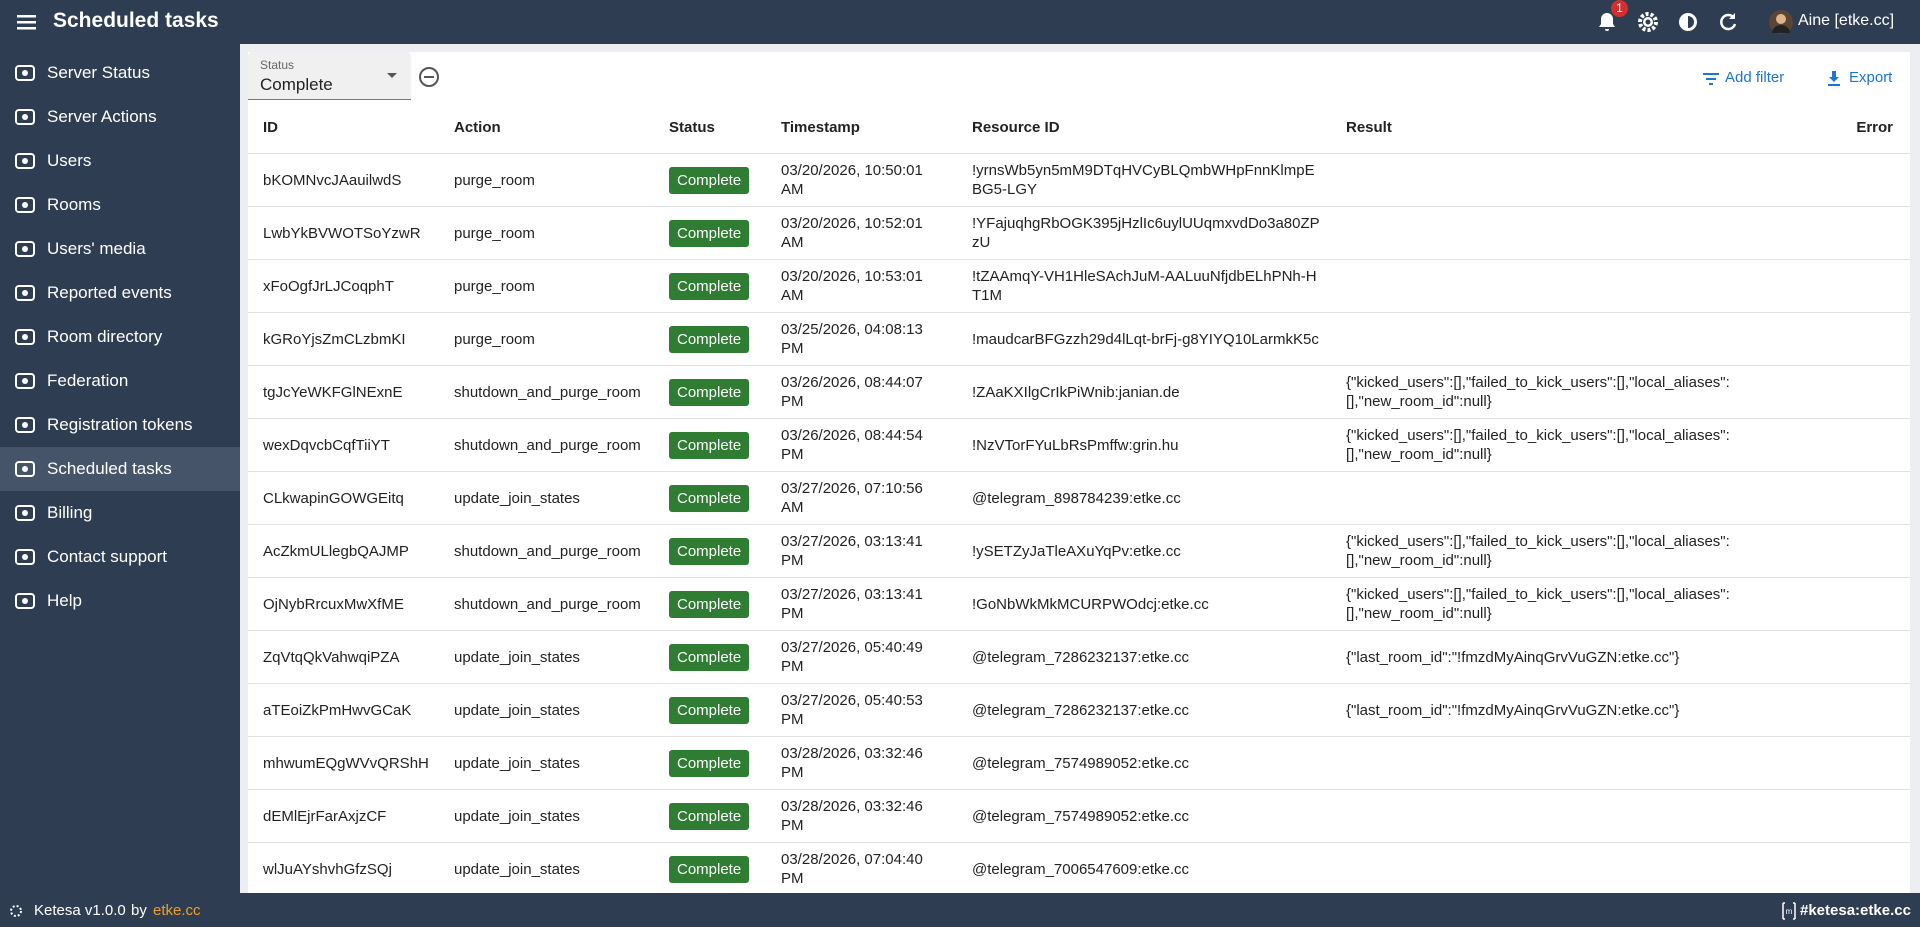 The width and height of the screenshot is (1920, 927). What do you see at coordinates (328, 286) in the screenshot?
I see `id-cell: xFoOgfJrLJCoqphT` at bounding box center [328, 286].